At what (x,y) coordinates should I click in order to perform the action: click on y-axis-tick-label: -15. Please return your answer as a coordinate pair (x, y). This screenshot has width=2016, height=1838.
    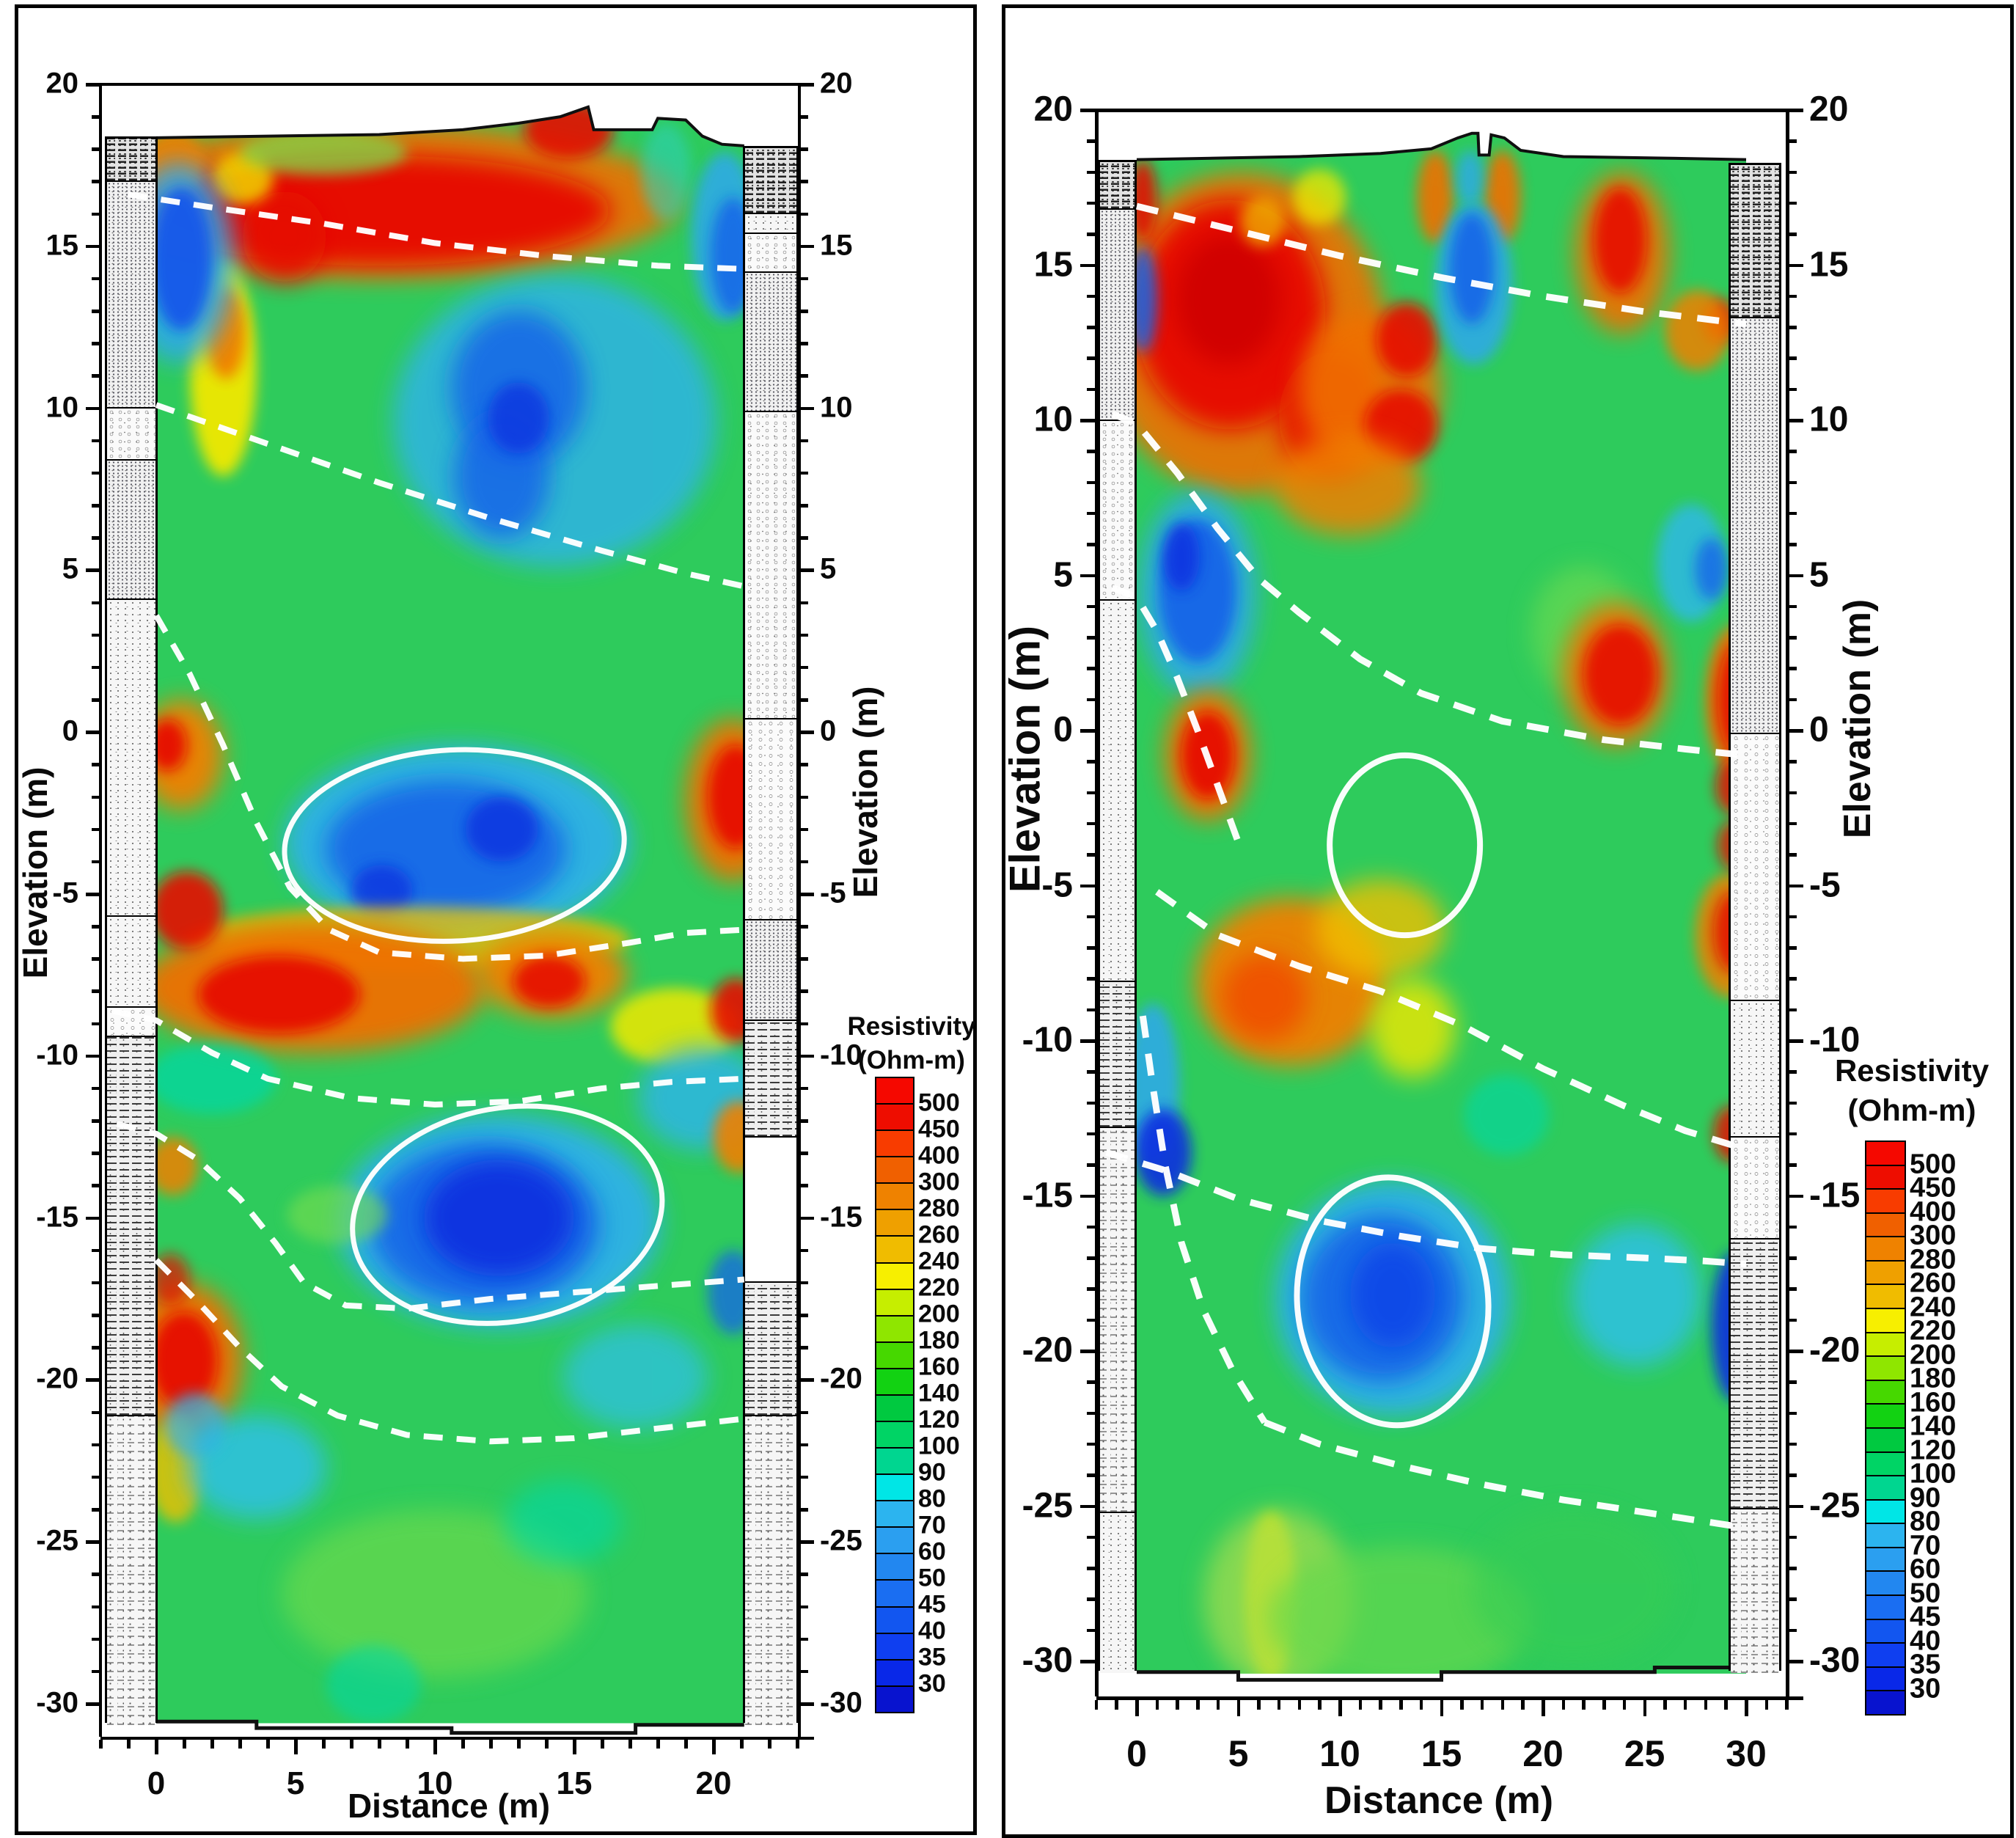
    Looking at the image, I should click on (841, 1217).